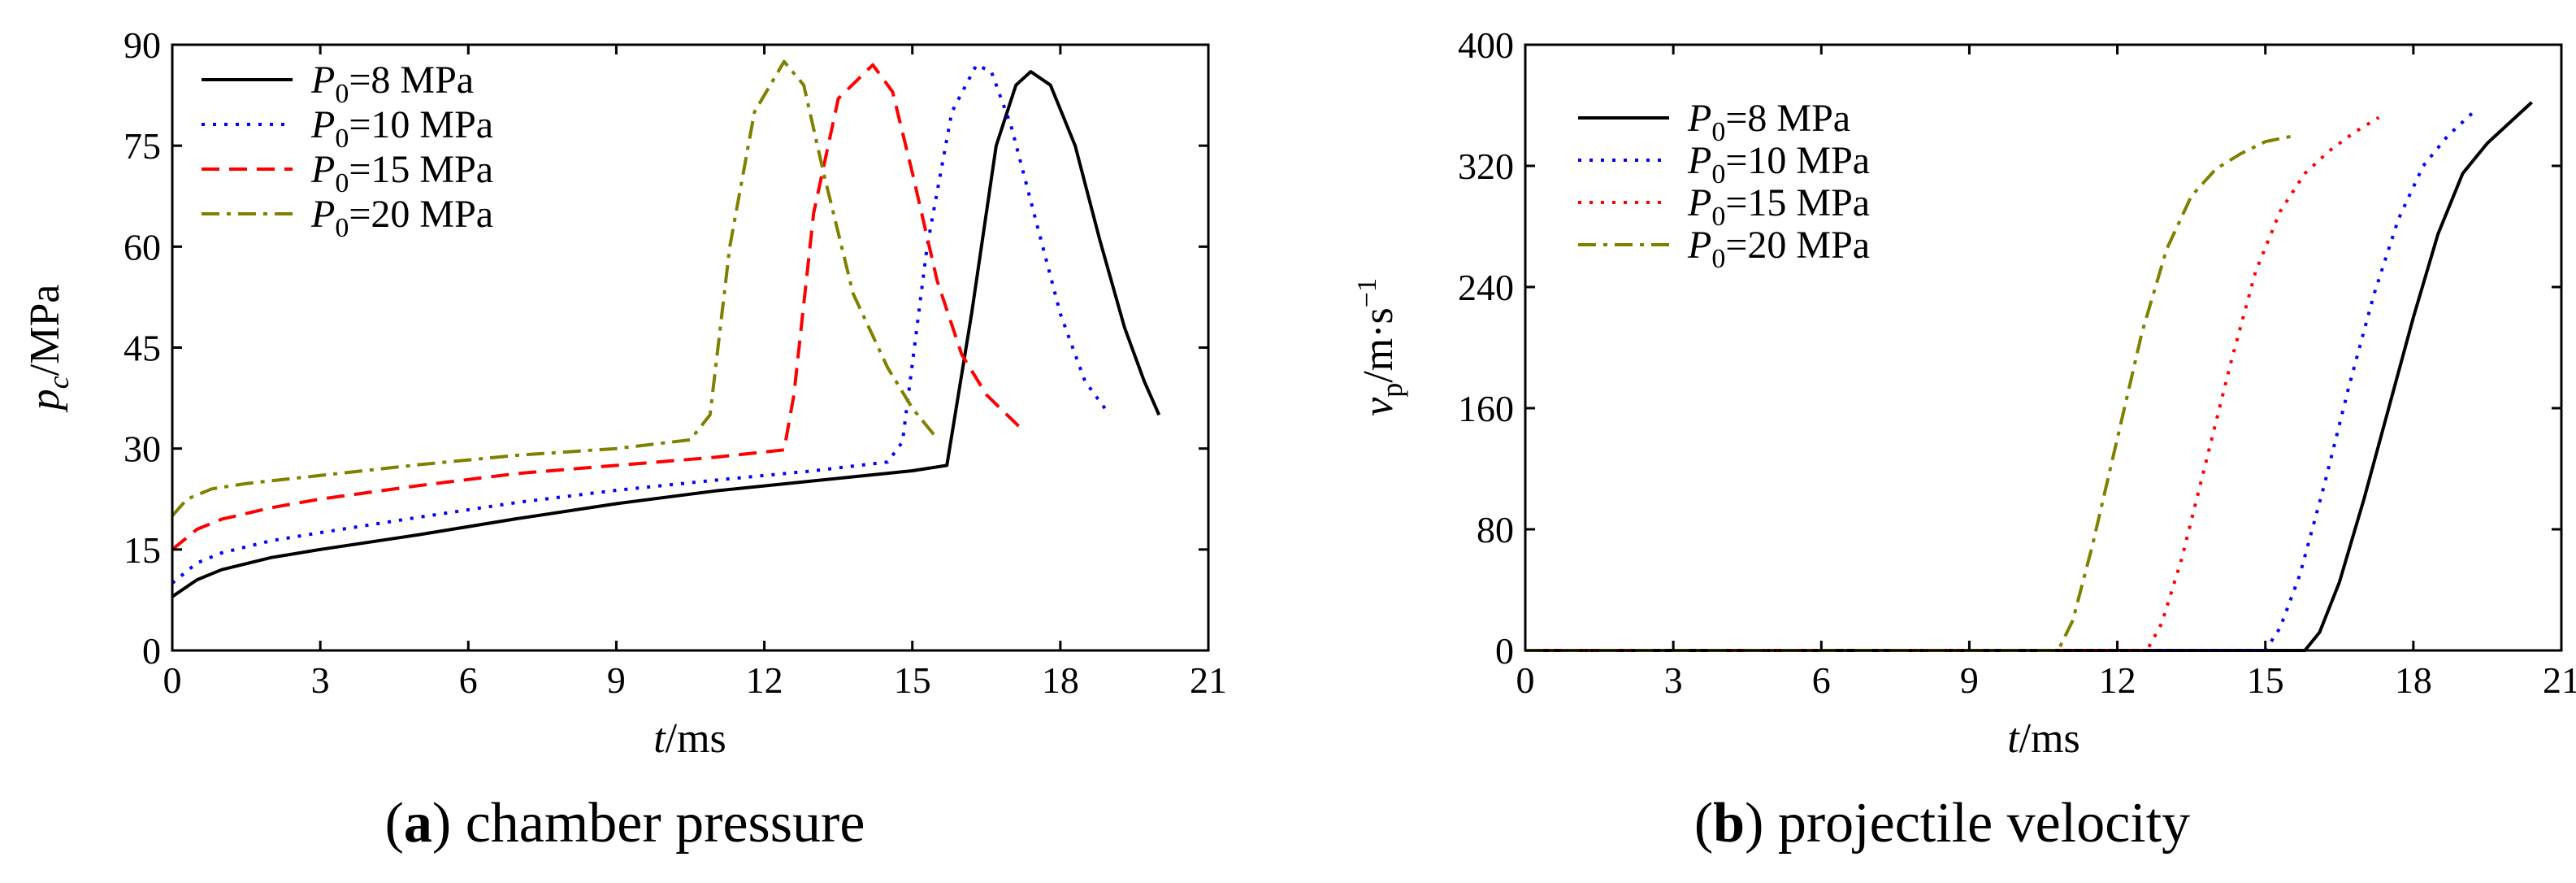 The width and height of the screenshot is (2576, 883). Describe the element at coordinates (2117, 680) in the screenshot. I see `chart-b-x-tick-label: 12` at that location.